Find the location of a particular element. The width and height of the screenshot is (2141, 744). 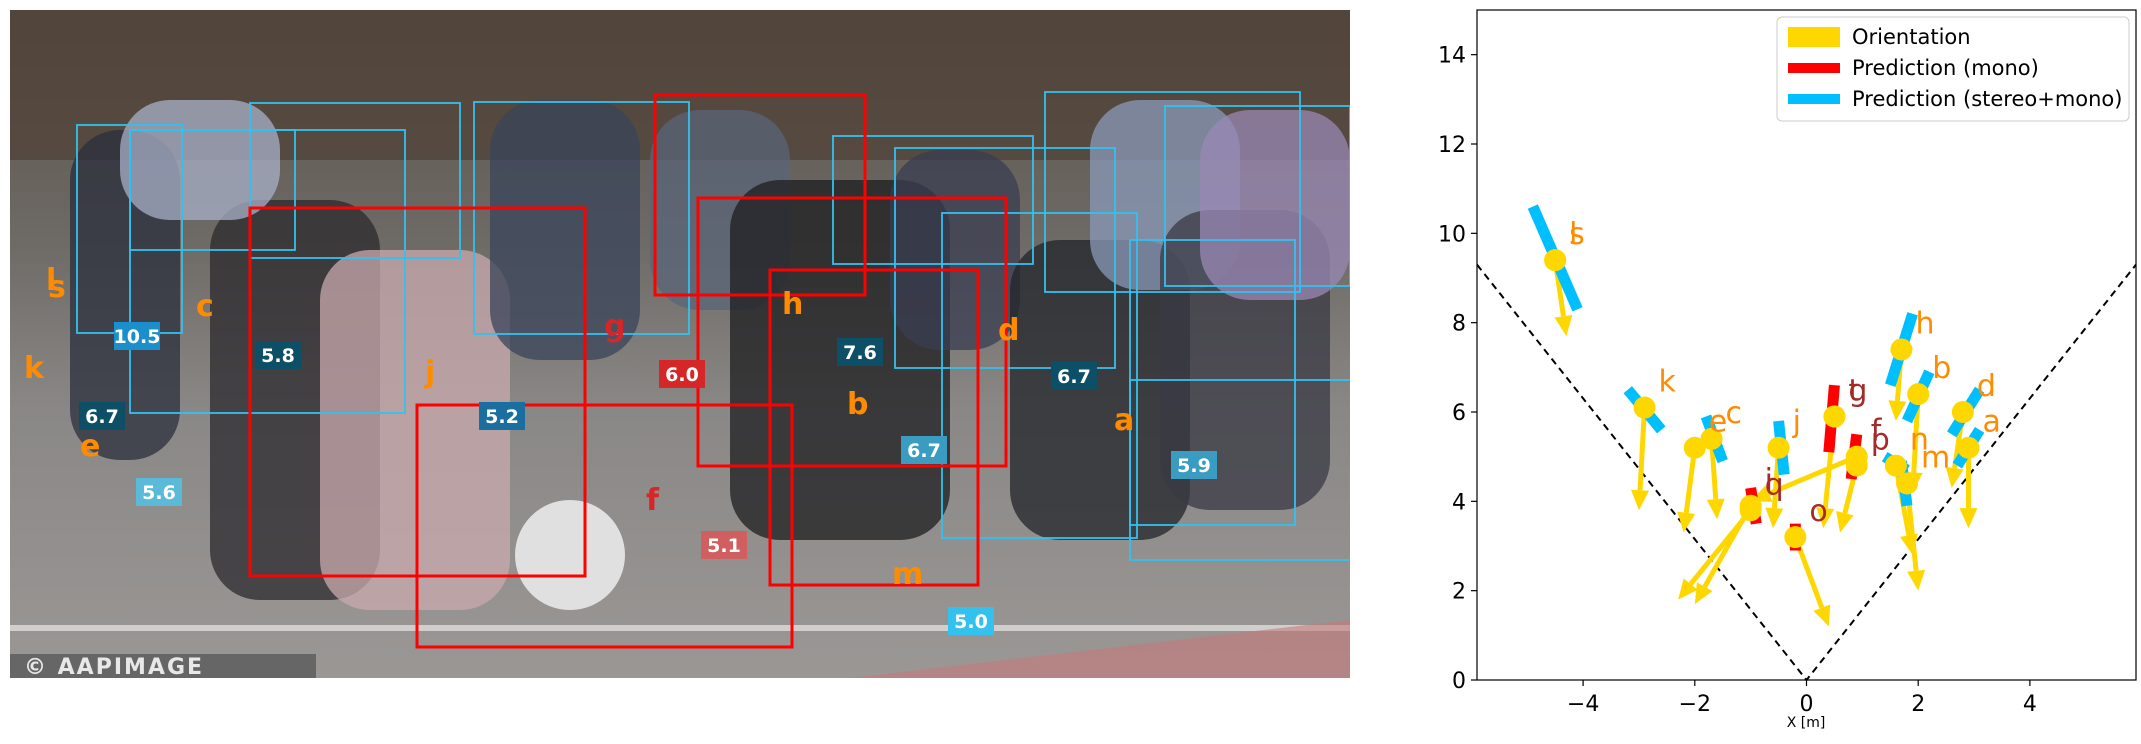

y-tick-label: 10 is located at coordinates (1452, 234).